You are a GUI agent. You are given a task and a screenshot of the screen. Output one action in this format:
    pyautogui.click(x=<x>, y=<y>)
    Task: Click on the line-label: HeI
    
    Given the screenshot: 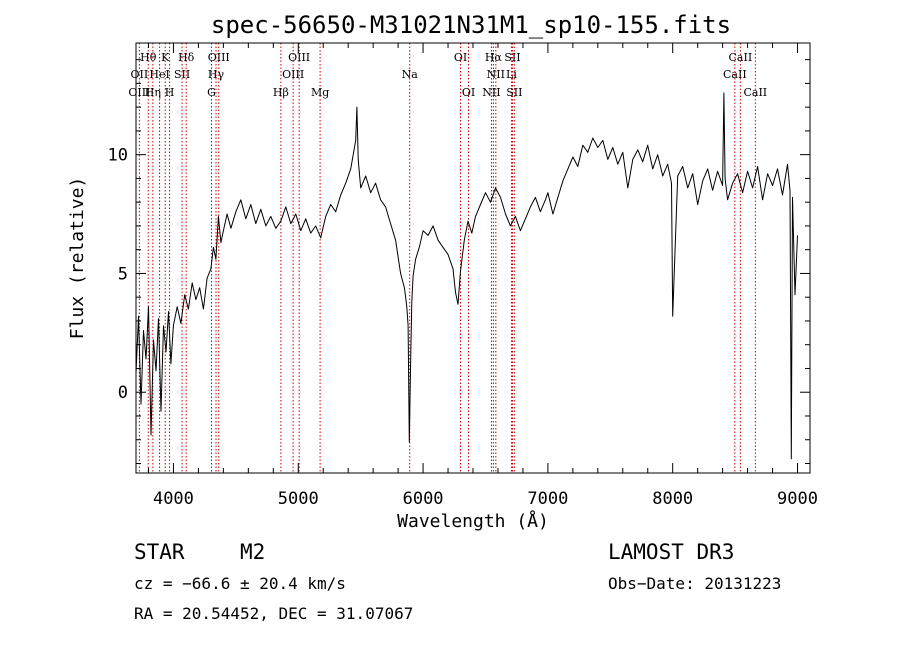 What is the action you would take?
    pyautogui.click(x=159, y=74)
    